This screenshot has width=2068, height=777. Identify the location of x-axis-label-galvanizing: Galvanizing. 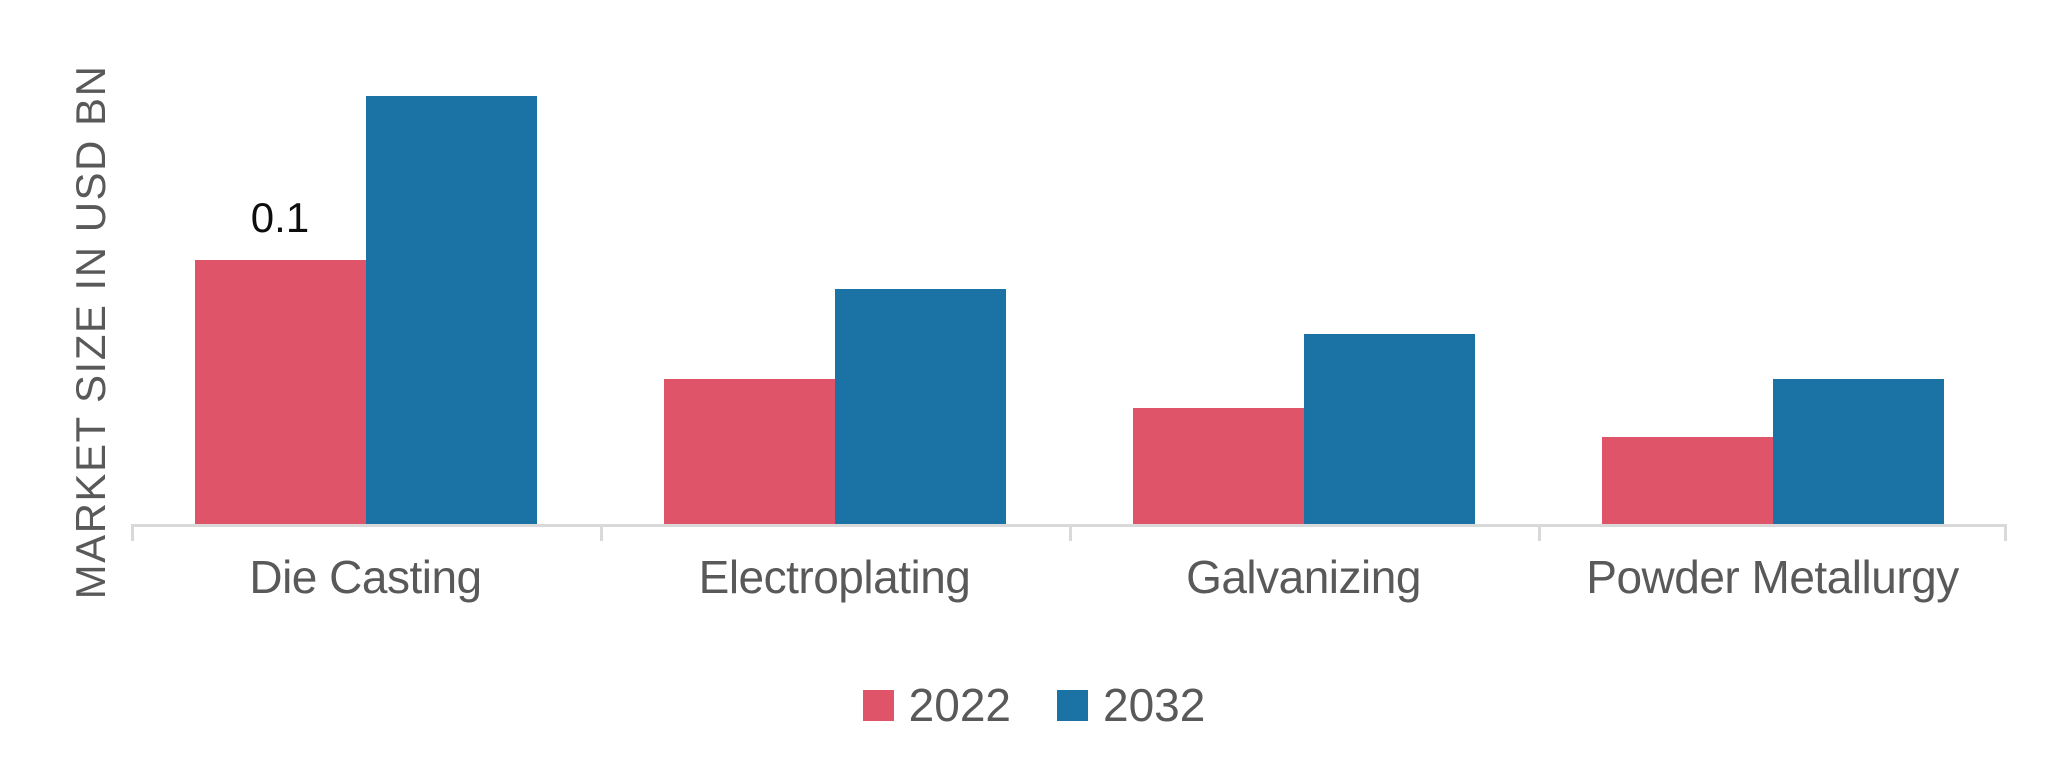
(1303, 577).